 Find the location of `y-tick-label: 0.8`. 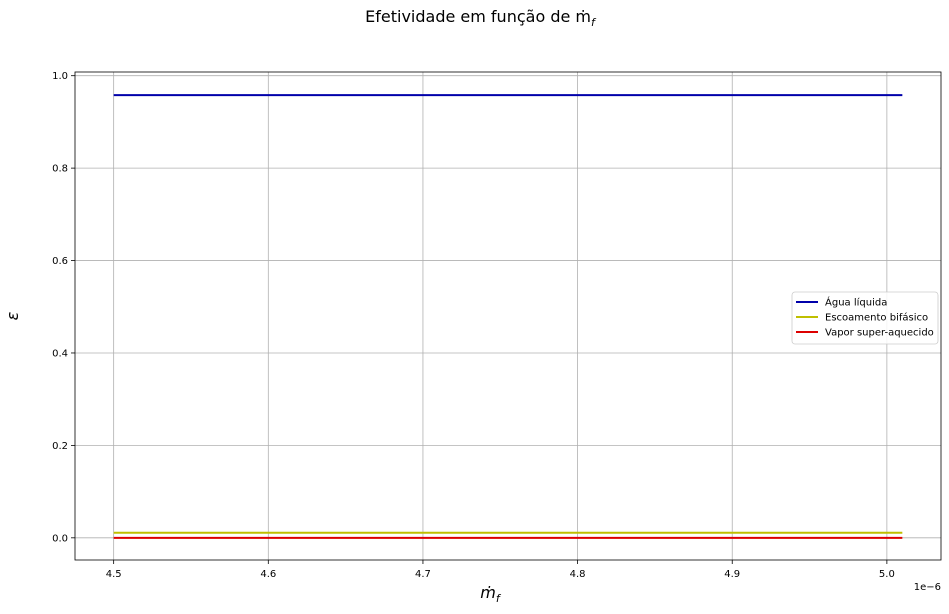

y-tick-label: 0.8 is located at coordinates (60, 169).